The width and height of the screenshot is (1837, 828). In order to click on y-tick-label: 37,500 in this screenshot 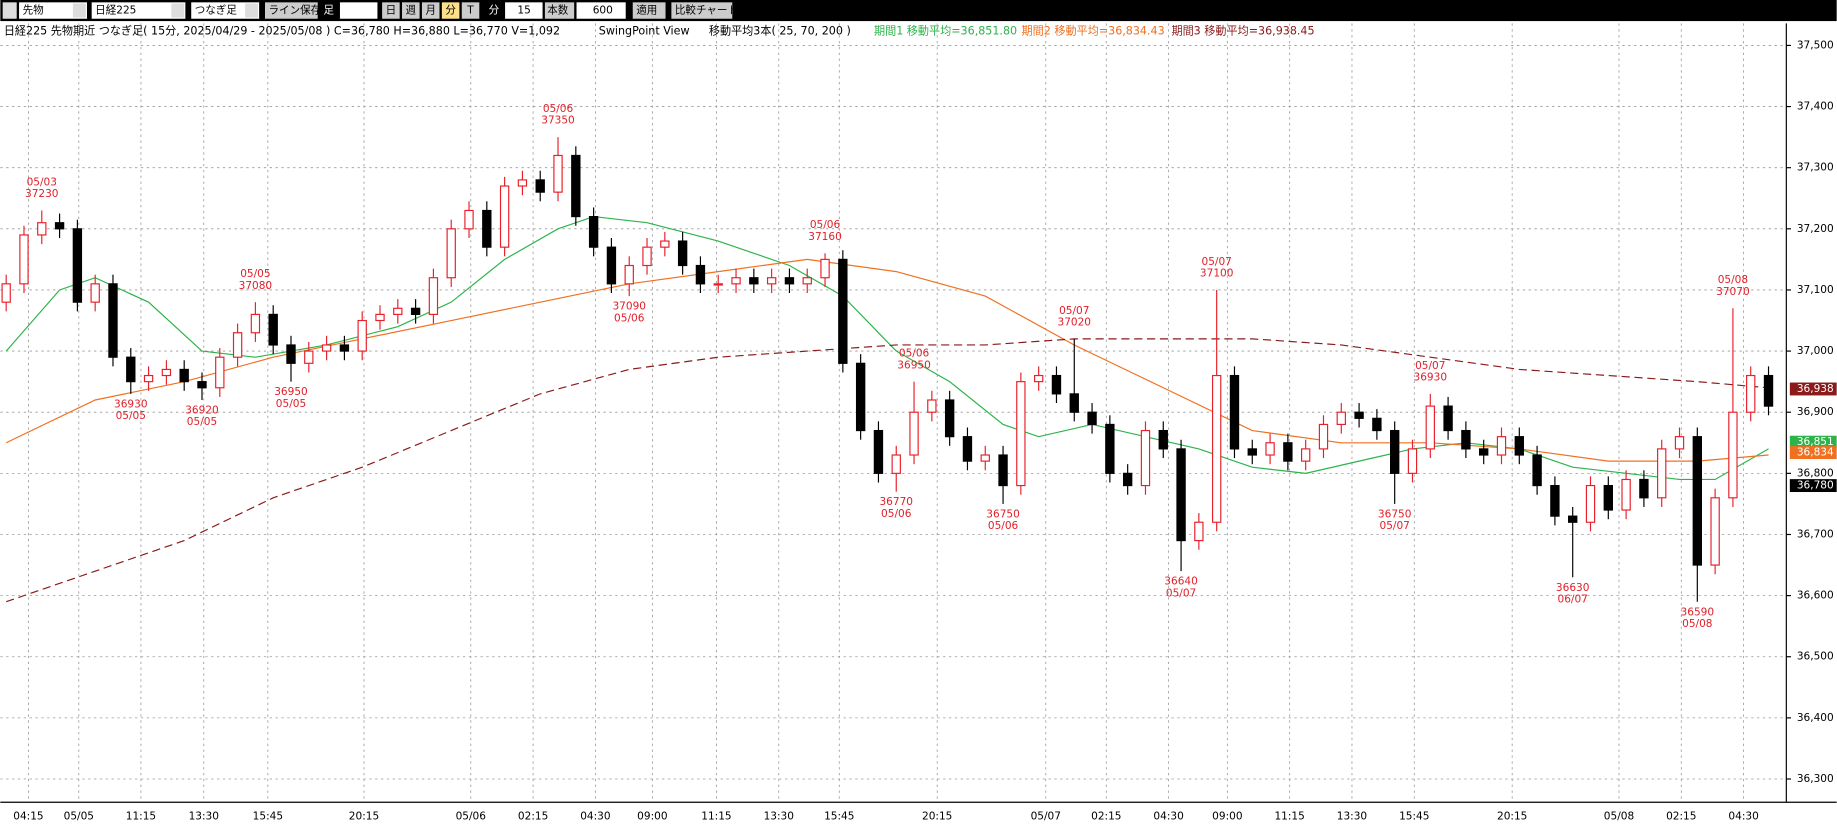, I will do `click(1815, 45)`.